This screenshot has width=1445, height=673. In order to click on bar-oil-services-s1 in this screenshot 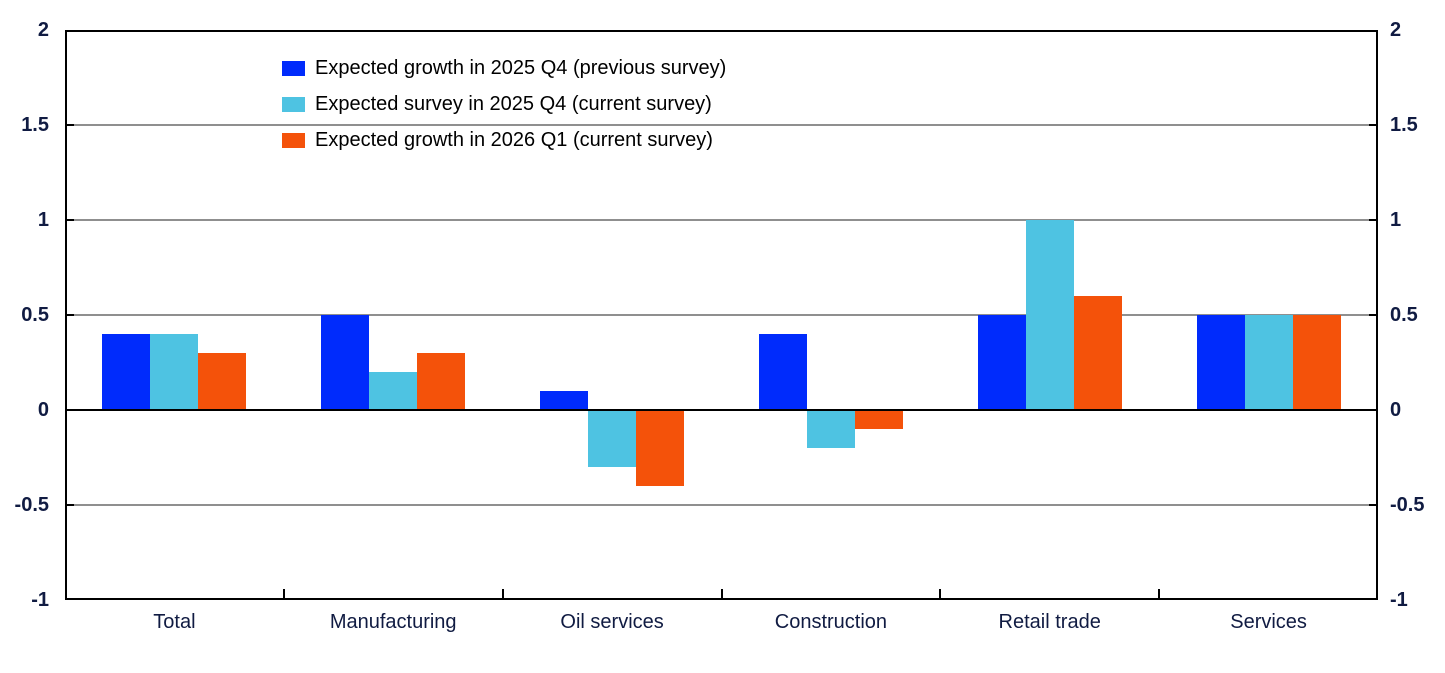, I will do `click(564, 400)`.